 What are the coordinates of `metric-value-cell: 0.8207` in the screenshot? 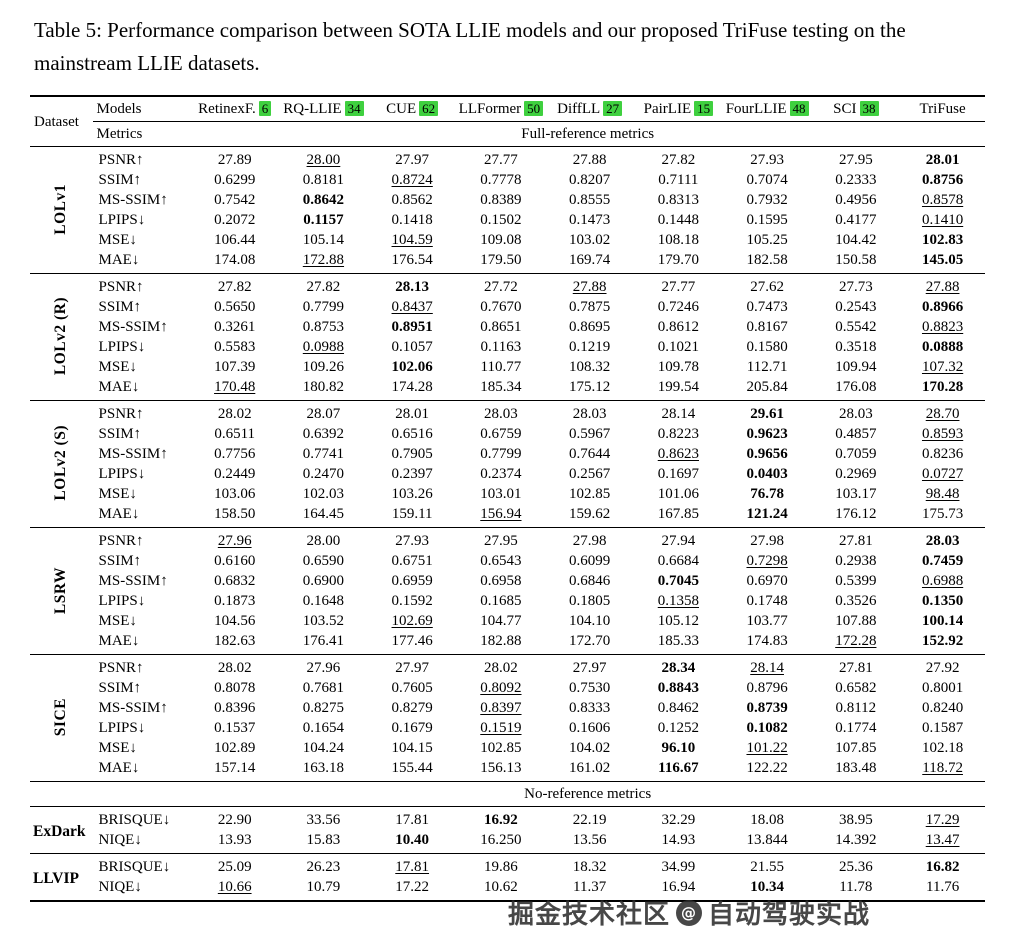 It's located at (590, 180).